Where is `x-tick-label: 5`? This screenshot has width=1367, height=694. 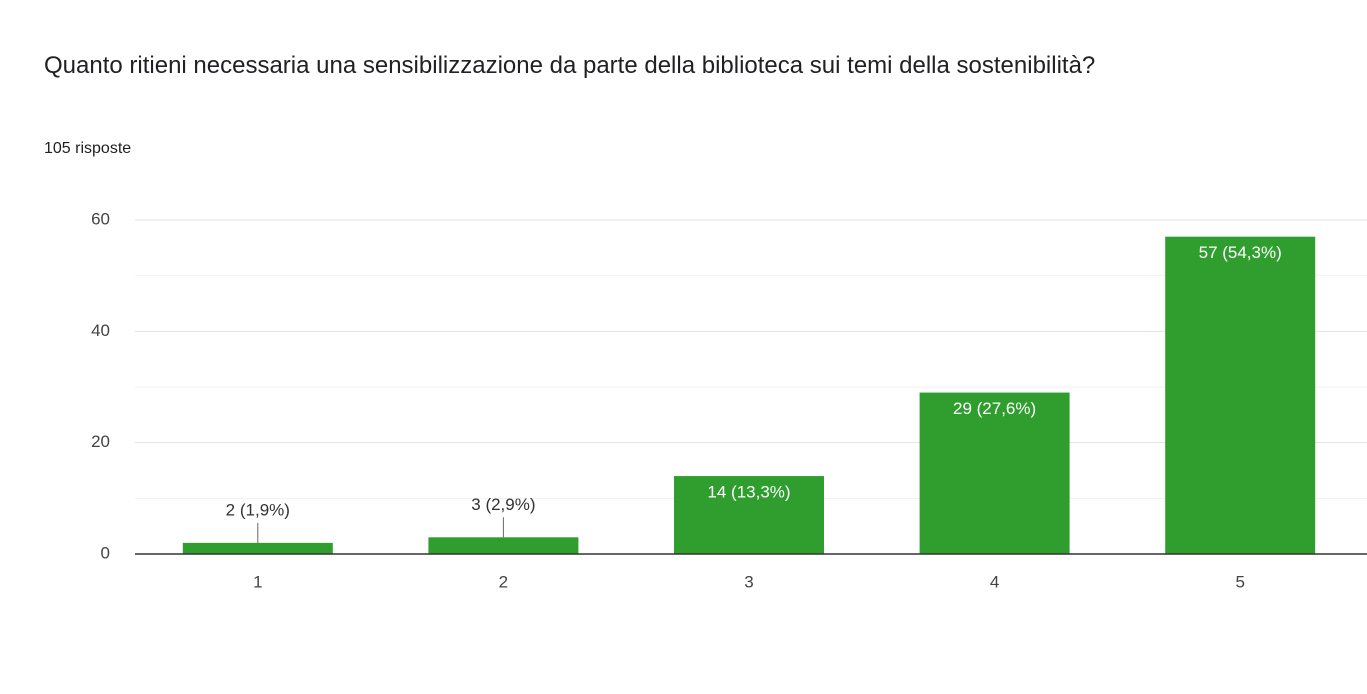
x-tick-label: 5 is located at coordinates (1239, 581).